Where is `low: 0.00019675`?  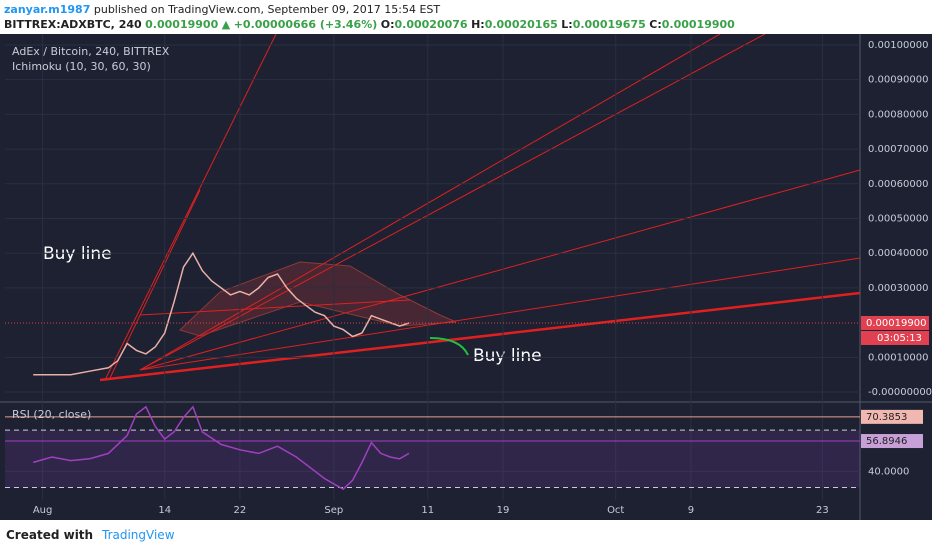
low: 0.00019675 is located at coordinates (609, 24).